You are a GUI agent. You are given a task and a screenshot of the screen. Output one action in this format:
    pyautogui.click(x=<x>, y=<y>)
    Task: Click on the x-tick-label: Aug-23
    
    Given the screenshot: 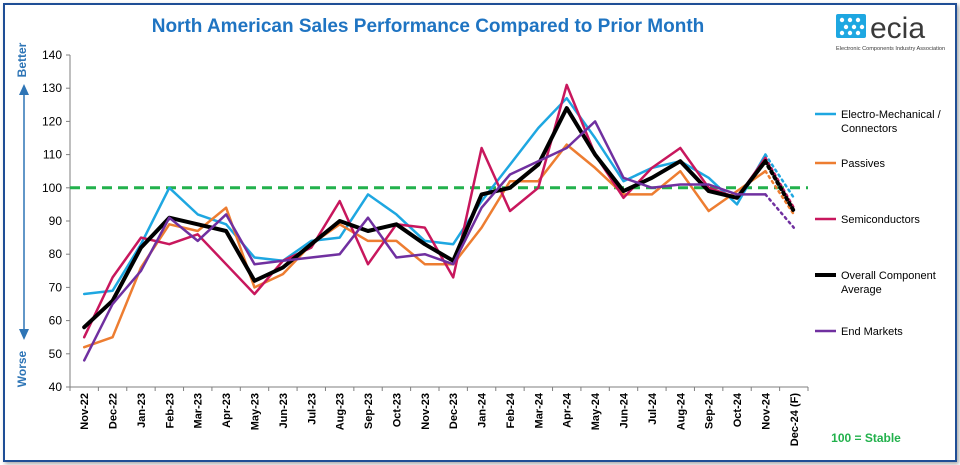 What is the action you would take?
    pyautogui.click(x=341, y=411)
    